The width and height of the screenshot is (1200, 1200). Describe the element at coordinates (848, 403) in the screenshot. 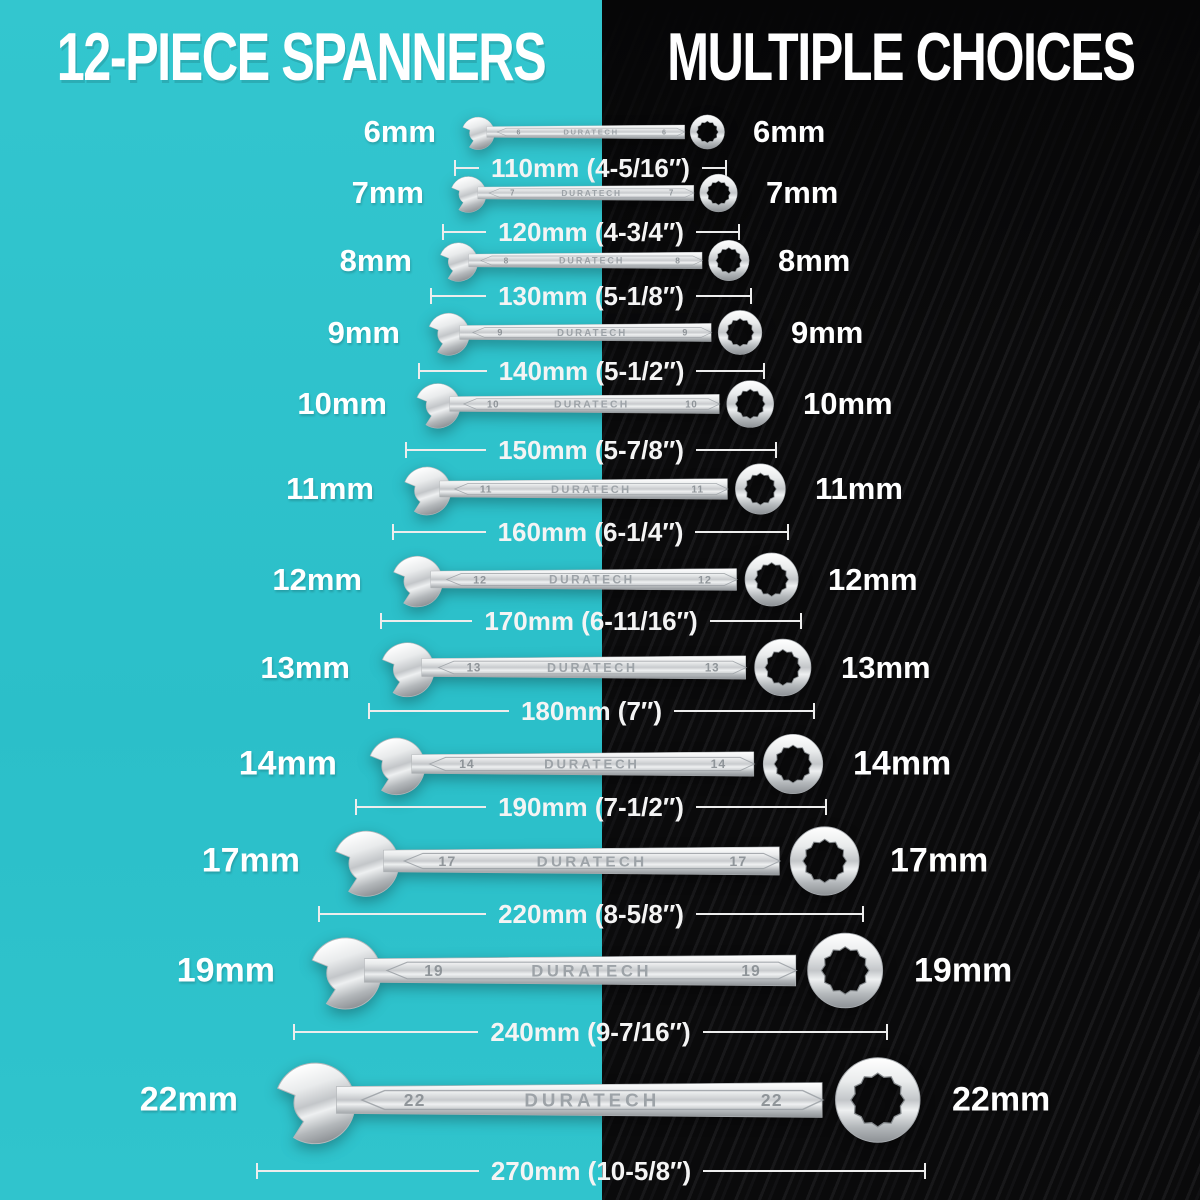

I see `size-label-right: 10mm` at that location.